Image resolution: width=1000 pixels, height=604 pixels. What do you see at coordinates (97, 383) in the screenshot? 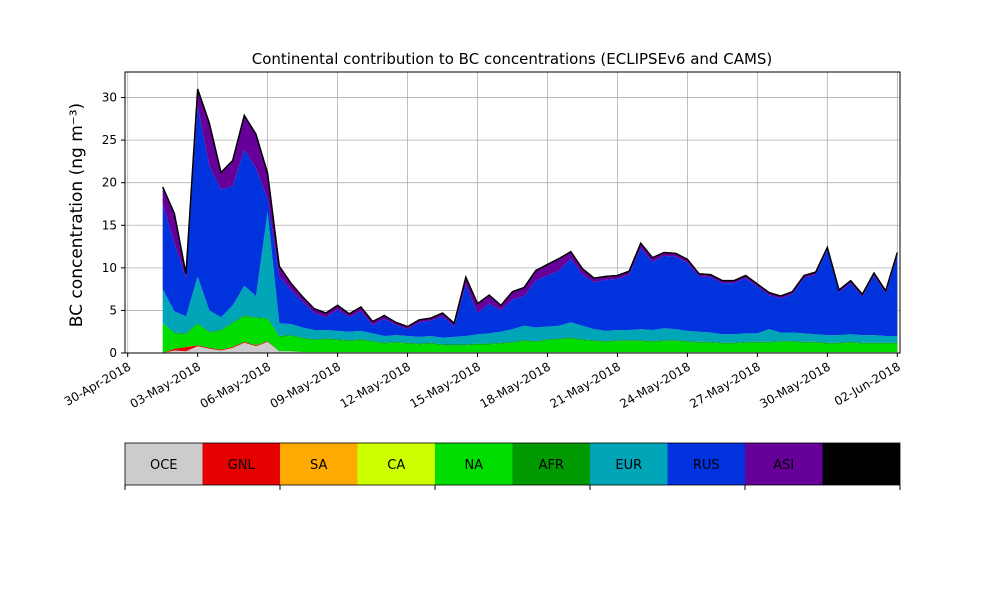
I see `x-tick-label: 30-Apr-2018` at bounding box center [97, 383].